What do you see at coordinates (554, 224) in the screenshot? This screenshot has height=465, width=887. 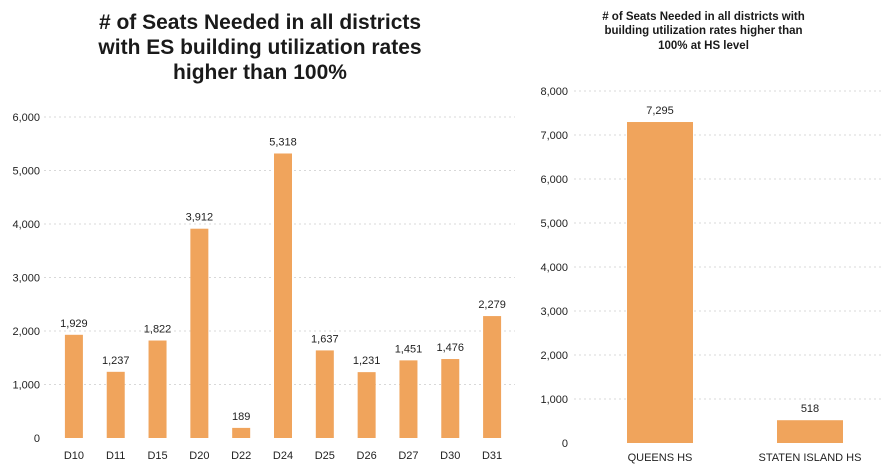 I see `hs-y-tick-label: 5,000` at bounding box center [554, 224].